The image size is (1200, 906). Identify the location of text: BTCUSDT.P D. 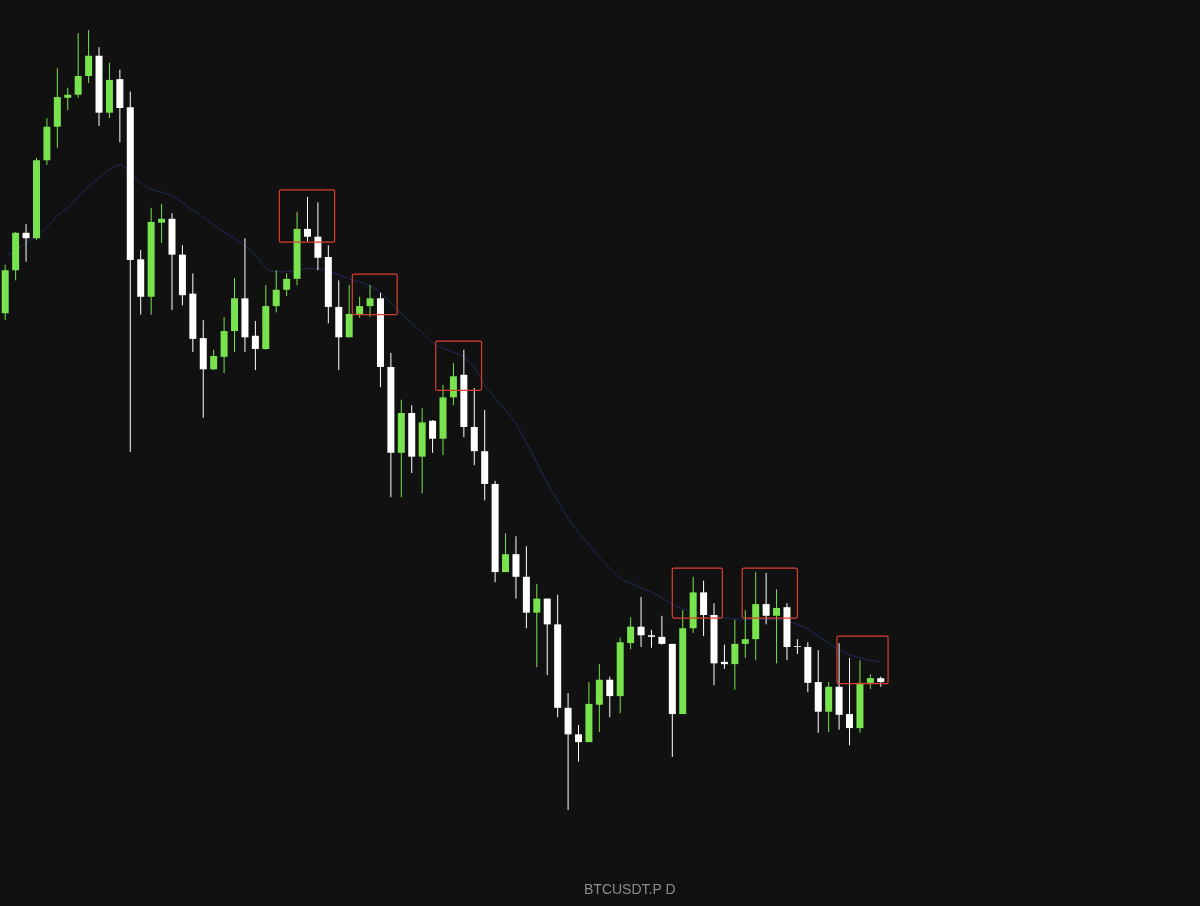
(630, 888).